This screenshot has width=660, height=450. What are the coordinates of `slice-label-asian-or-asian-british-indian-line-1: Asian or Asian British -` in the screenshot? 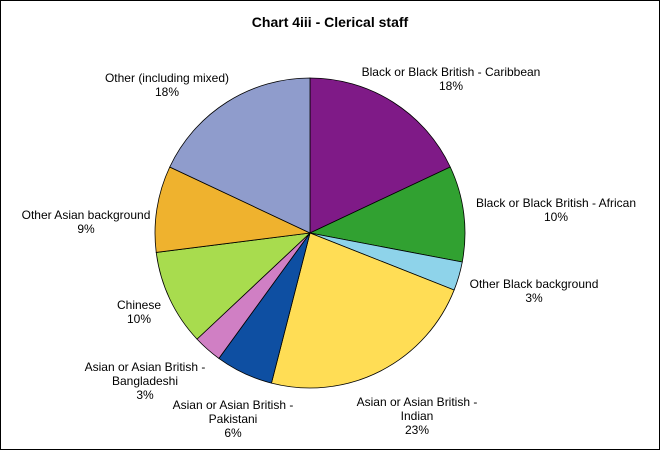 It's located at (417, 402).